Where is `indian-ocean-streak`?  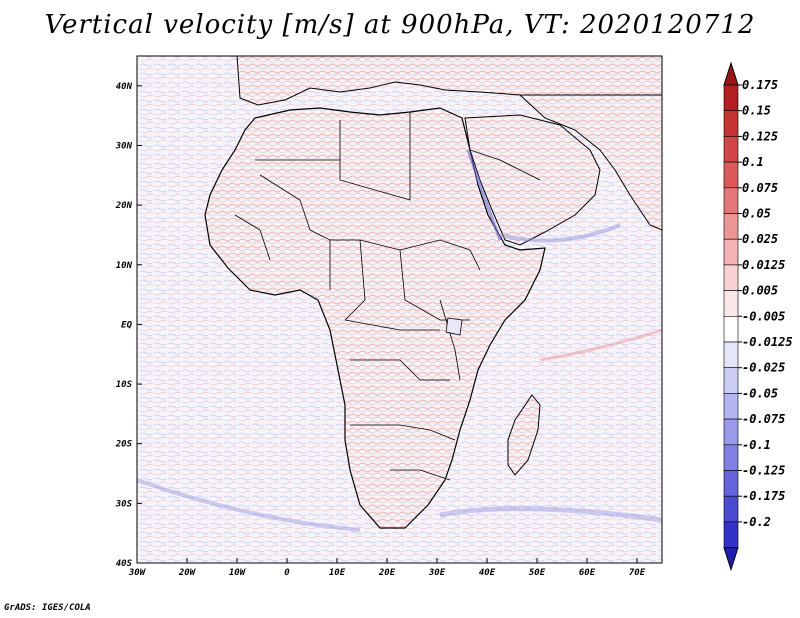
indian-ocean-streak is located at coordinates (550, 514).